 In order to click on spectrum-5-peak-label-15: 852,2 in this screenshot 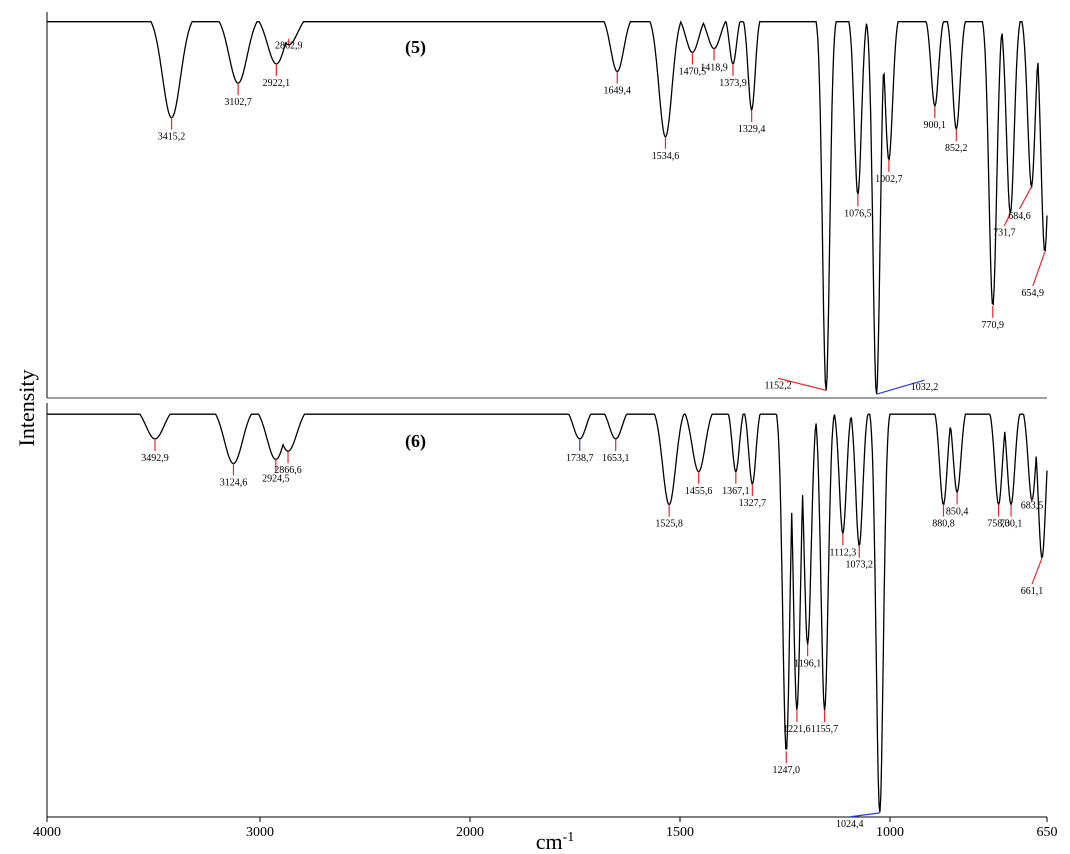, I will do `click(956, 148)`.